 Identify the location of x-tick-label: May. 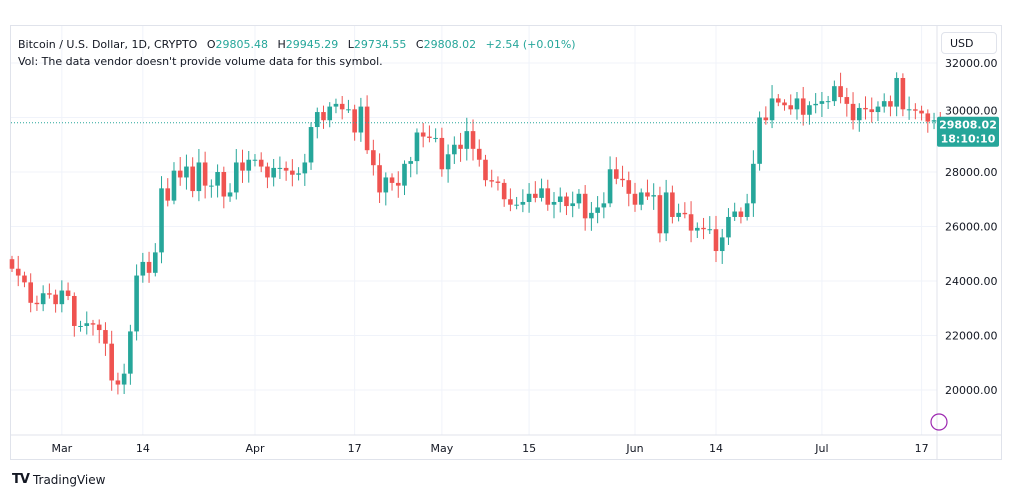
(441, 448).